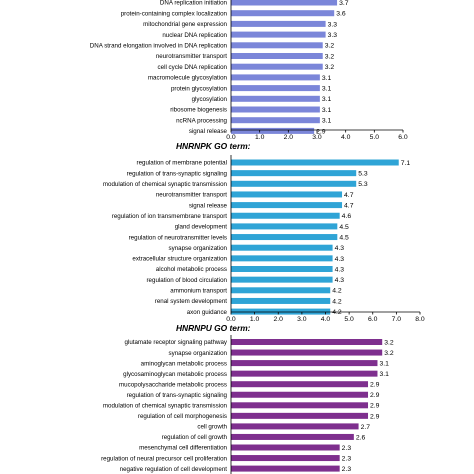 The image size is (474, 474). Describe the element at coordinates (195, 437) in the screenshot. I see `category-label: regulation of cell growth` at that location.